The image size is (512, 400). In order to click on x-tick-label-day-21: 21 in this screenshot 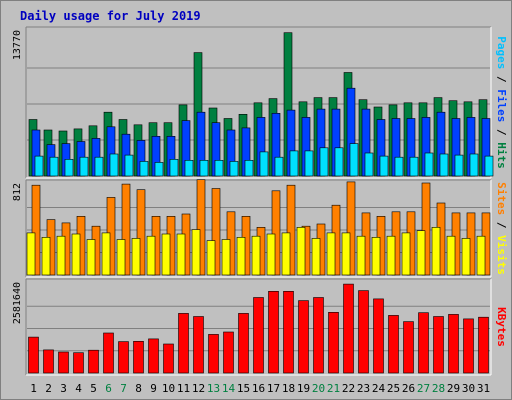, I will do `click(333, 388)`.